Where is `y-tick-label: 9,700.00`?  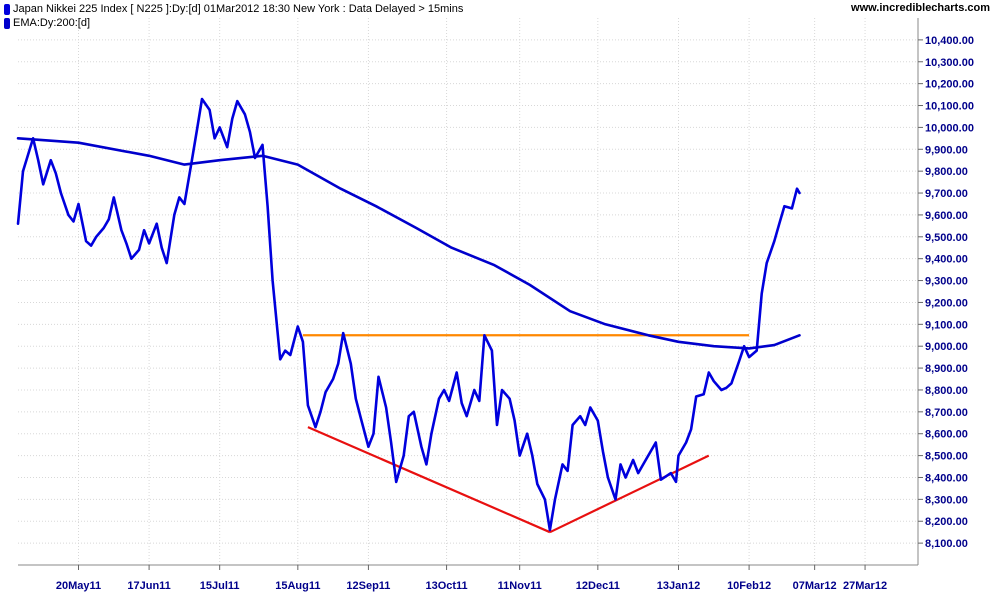 y-tick-label: 9,700.00 is located at coordinates (946, 194).